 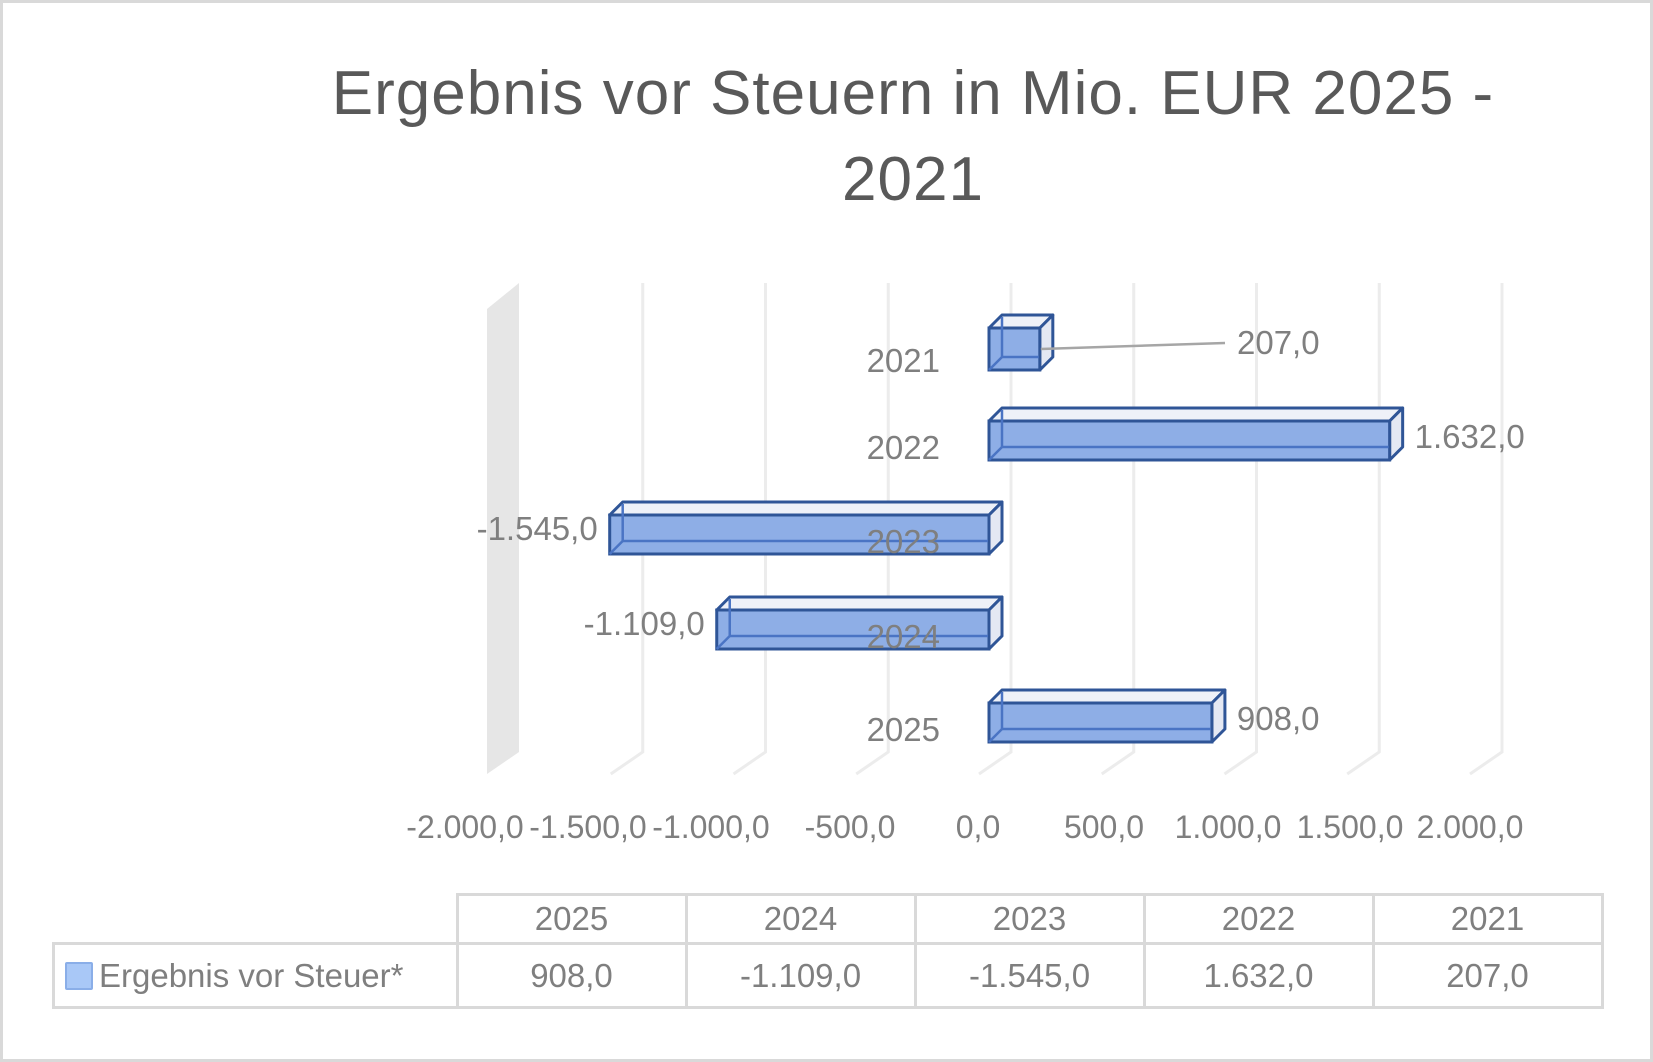 I want to click on chart-title-line-1: Ergebnis vor Steuern in Mio. EUR 2025 -, so click(x=913, y=93).